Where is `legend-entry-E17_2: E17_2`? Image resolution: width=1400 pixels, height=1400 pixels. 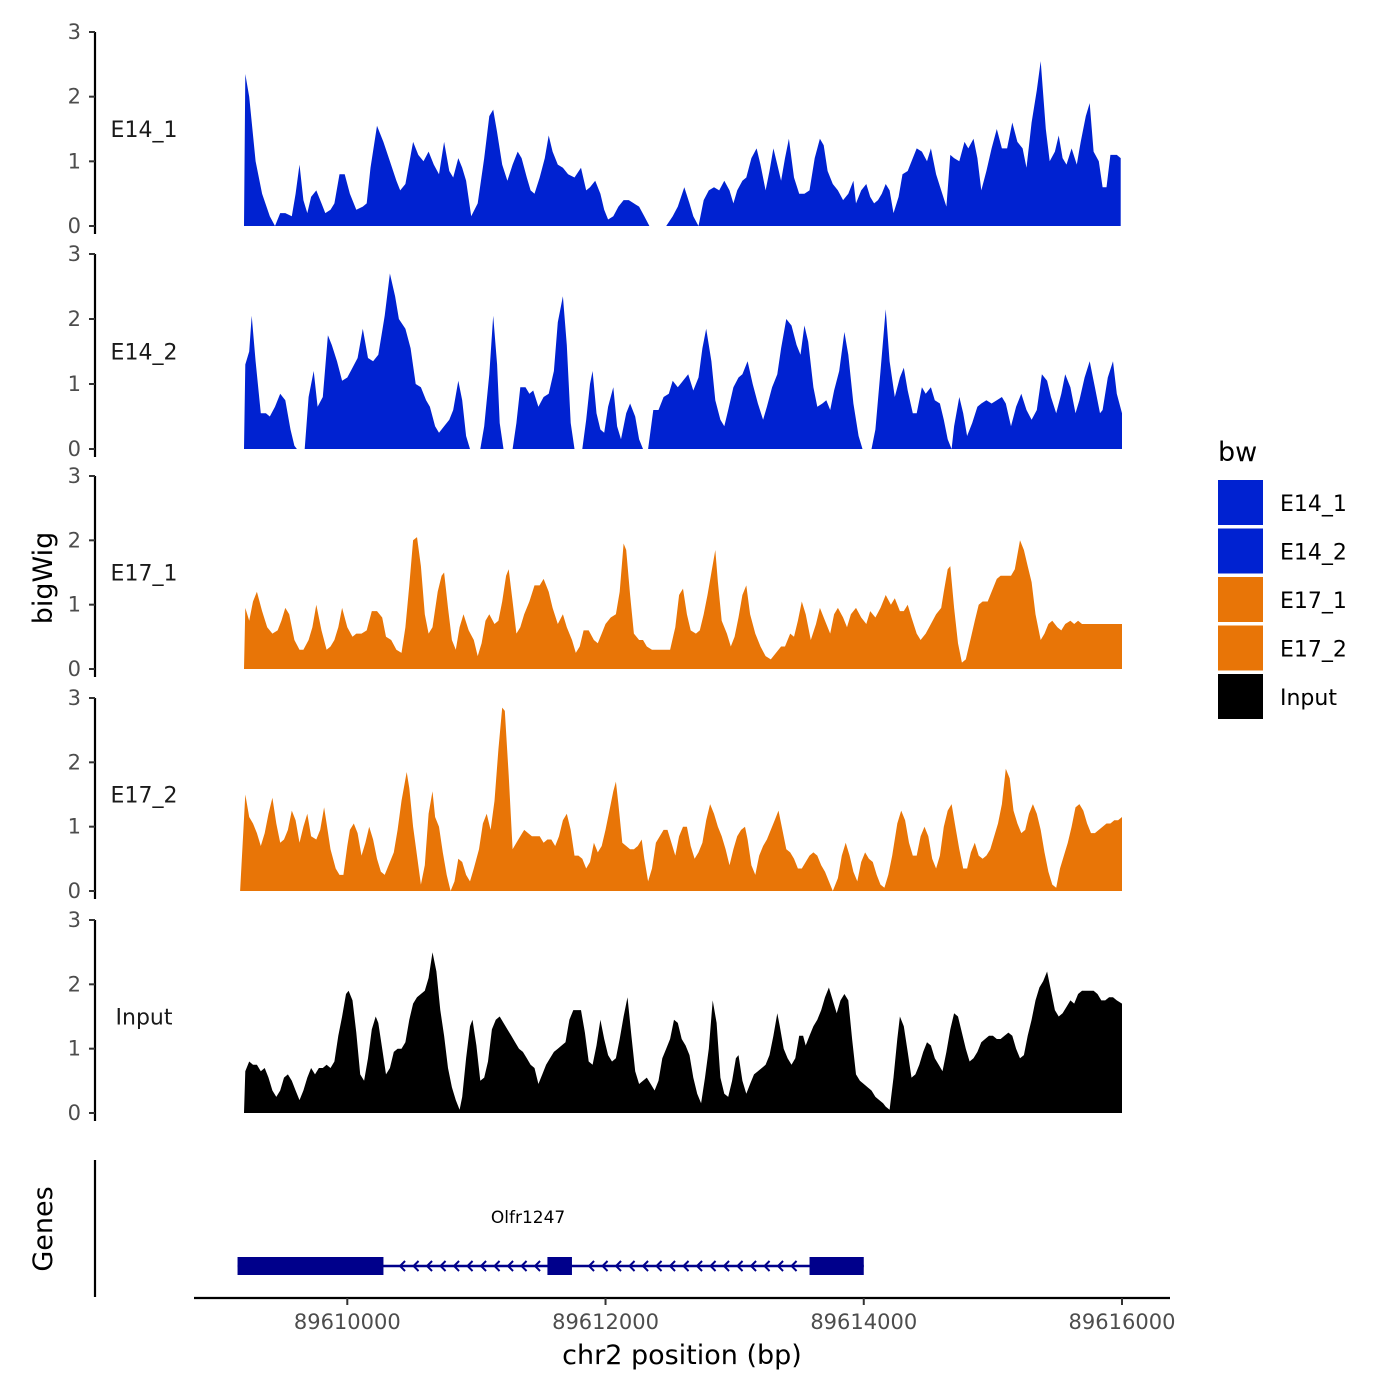
legend-entry-E17_2: E17_2 is located at coordinates (1282, 648).